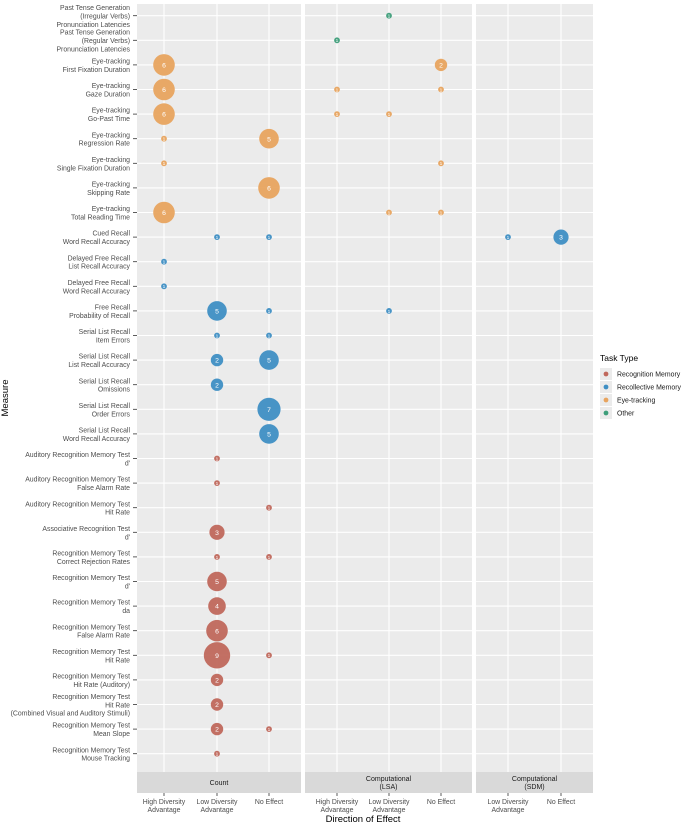 The height and width of the screenshot is (824, 685). I want to click on legend-label: Eye-tracking, so click(636, 400).